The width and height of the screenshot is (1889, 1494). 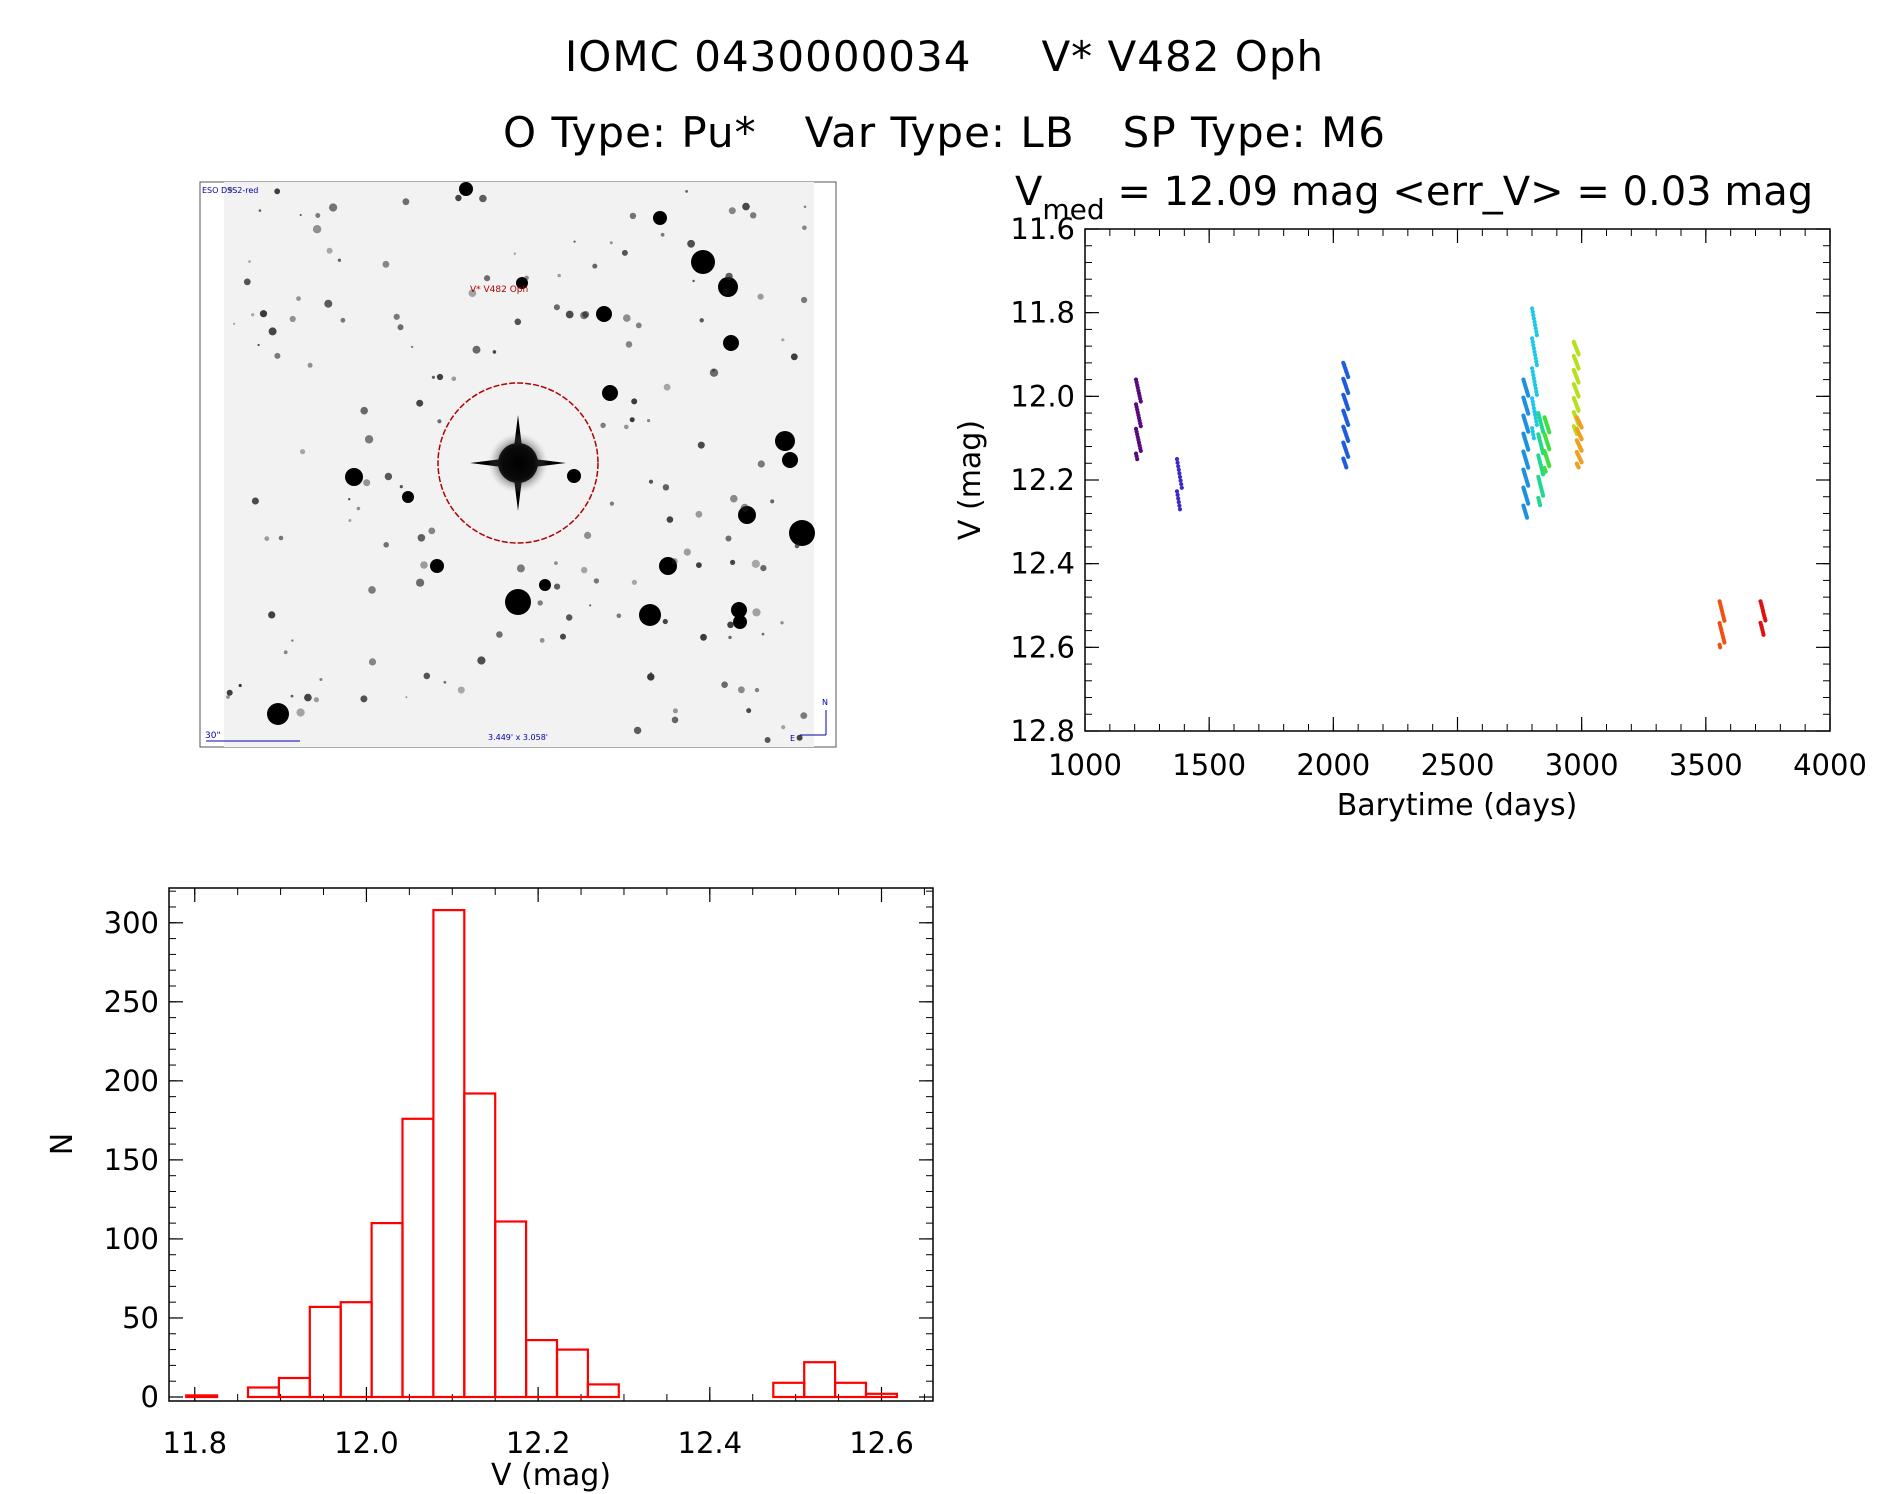 I want to click on finder-survey-label: ESO DSS2-red, so click(x=230, y=190).